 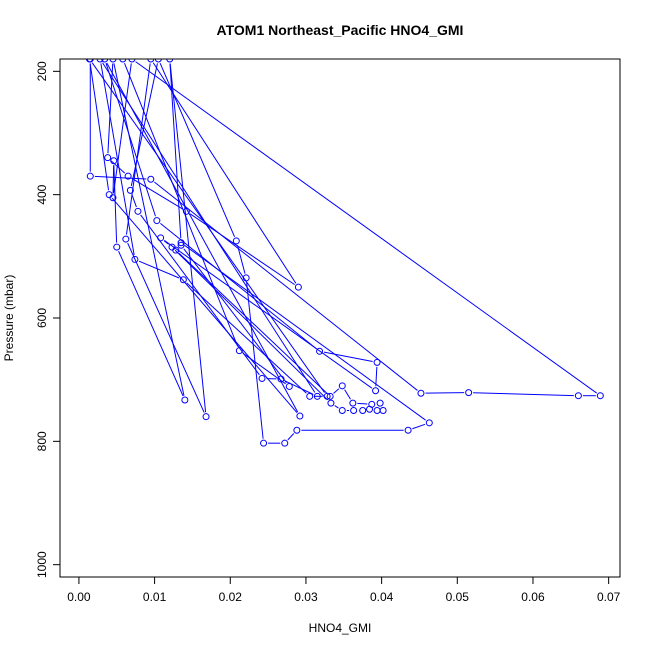 What do you see at coordinates (340, 30) in the screenshot?
I see `chart-title: ATOM1 Northeast_Pacific HNO4_GMI` at bounding box center [340, 30].